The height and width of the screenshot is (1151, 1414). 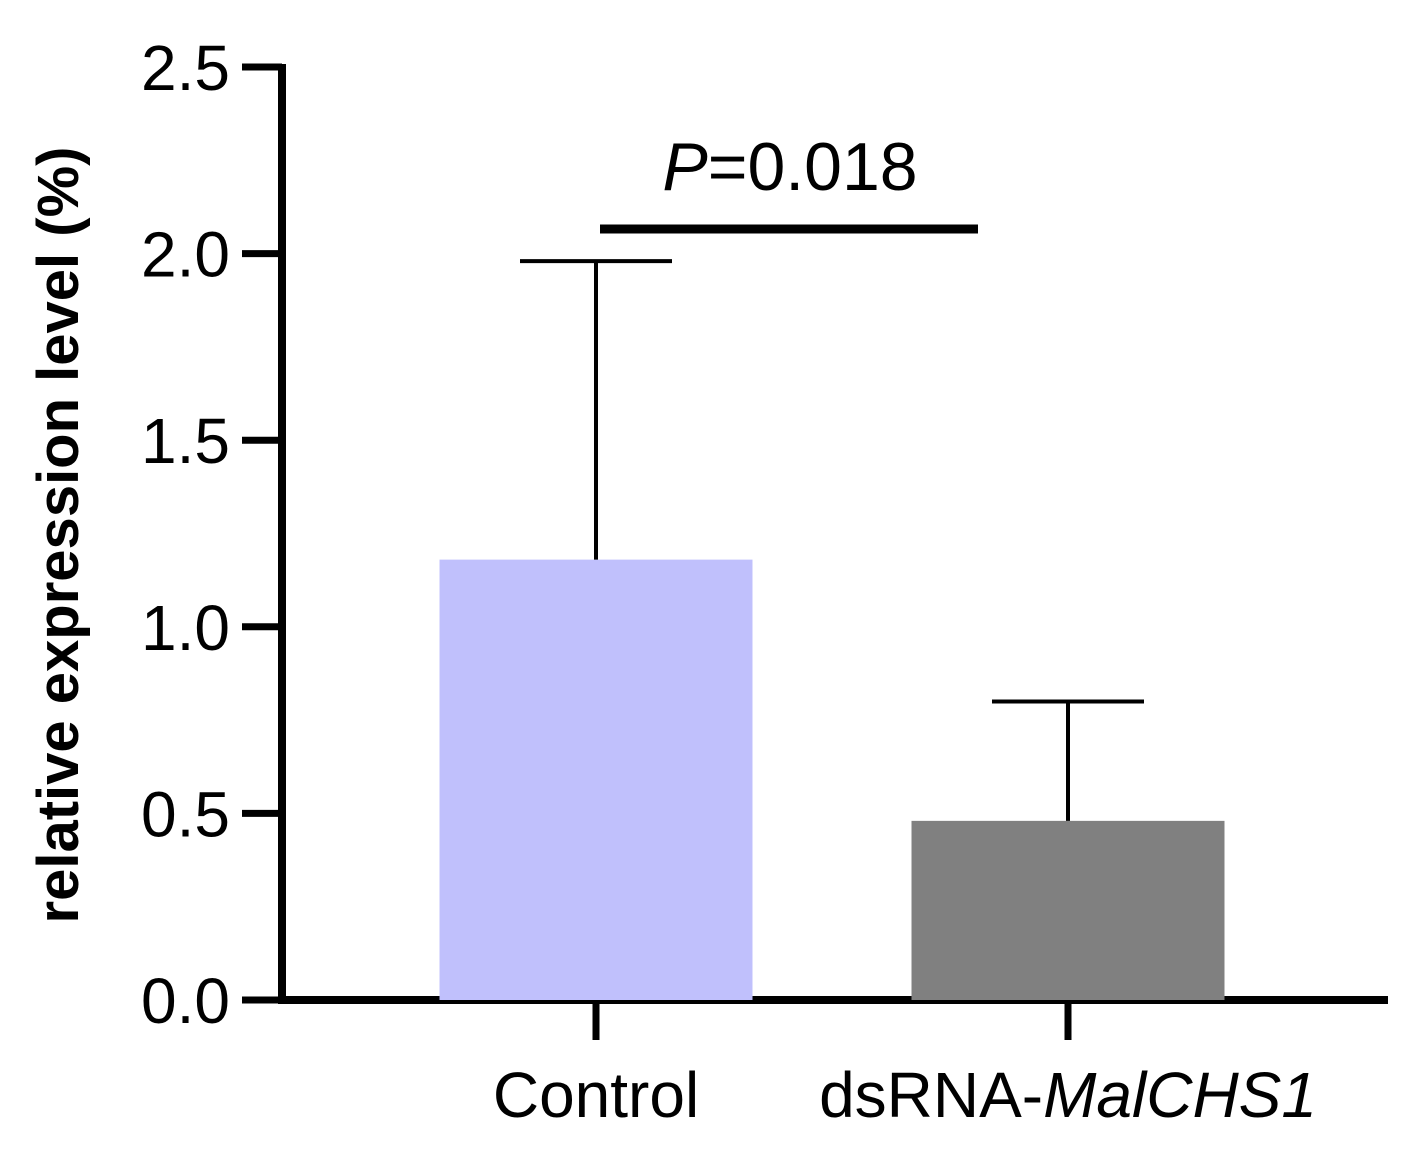 I want to click on x-tick-label-text-1: dsRNA-, so click(x=931, y=1095).